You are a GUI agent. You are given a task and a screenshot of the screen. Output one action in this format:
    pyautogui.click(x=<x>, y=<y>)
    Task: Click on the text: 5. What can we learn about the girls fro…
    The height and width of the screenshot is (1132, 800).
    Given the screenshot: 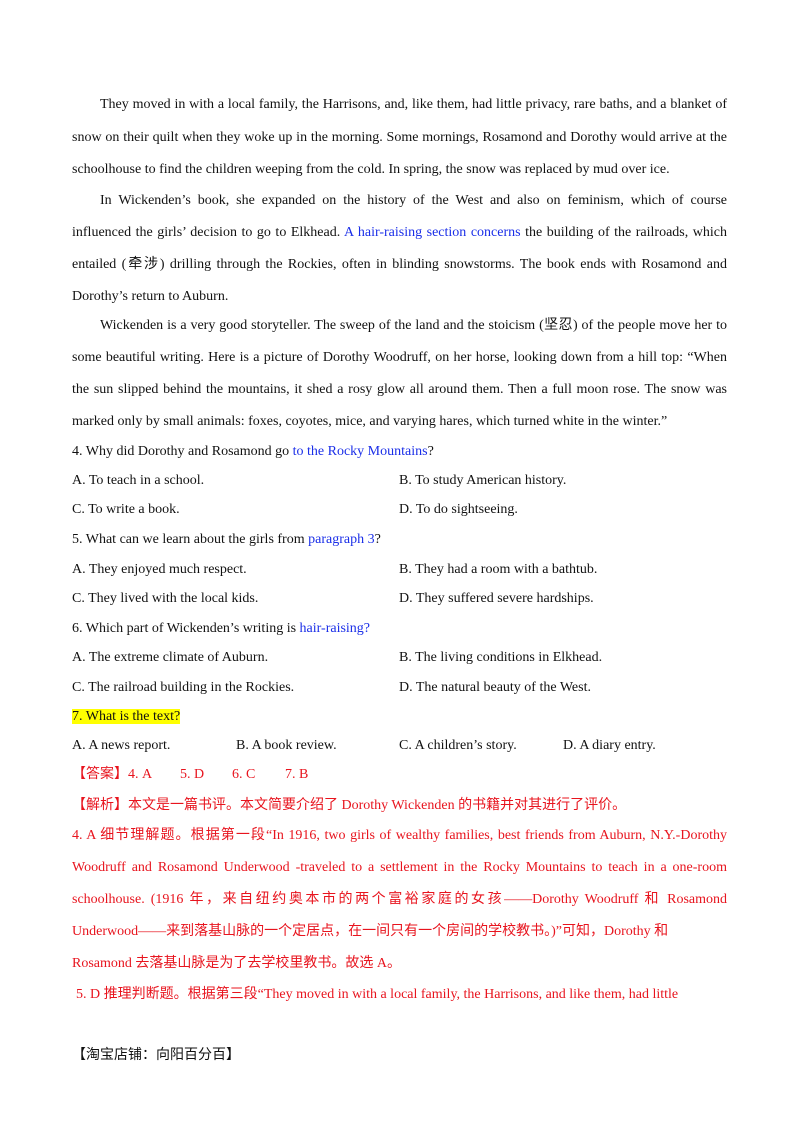 What is the action you would take?
    pyautogui.click(x=188, y=539)
    